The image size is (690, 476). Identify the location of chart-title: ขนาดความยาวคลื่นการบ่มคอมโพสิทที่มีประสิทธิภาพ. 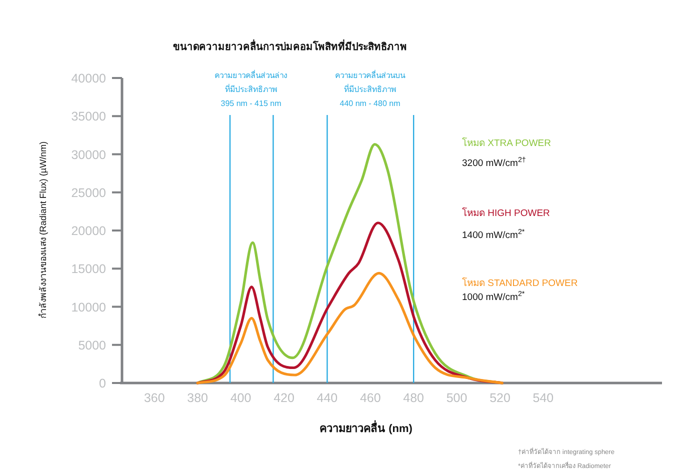
(290, 46).